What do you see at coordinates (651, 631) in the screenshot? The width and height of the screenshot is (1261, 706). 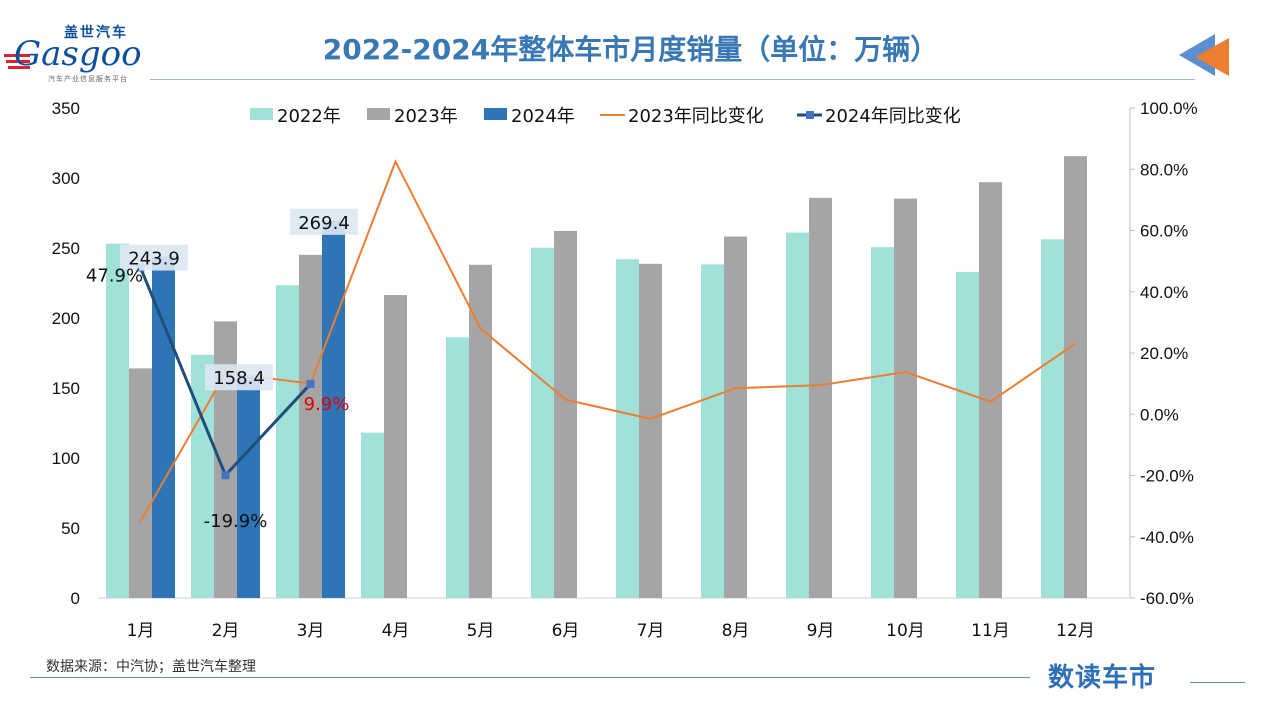 I see `x-axis-tick-label: 7月` at bounding box center [651, 631].